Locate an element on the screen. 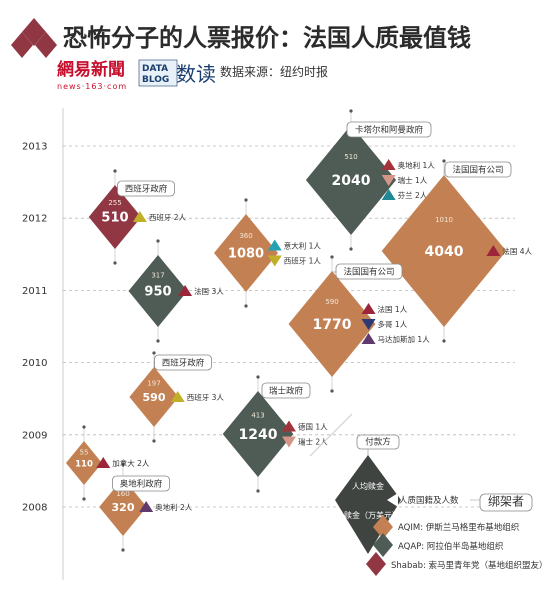  y-tick-label: 2010 is located at coordinates (34, 363).